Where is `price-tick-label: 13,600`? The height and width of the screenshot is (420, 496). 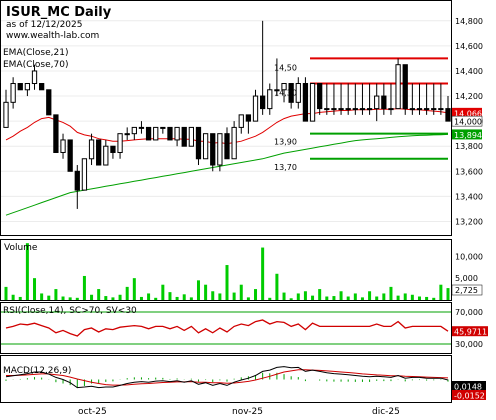
price-tick-label: 13,600 is located at coordinates (469, 171).